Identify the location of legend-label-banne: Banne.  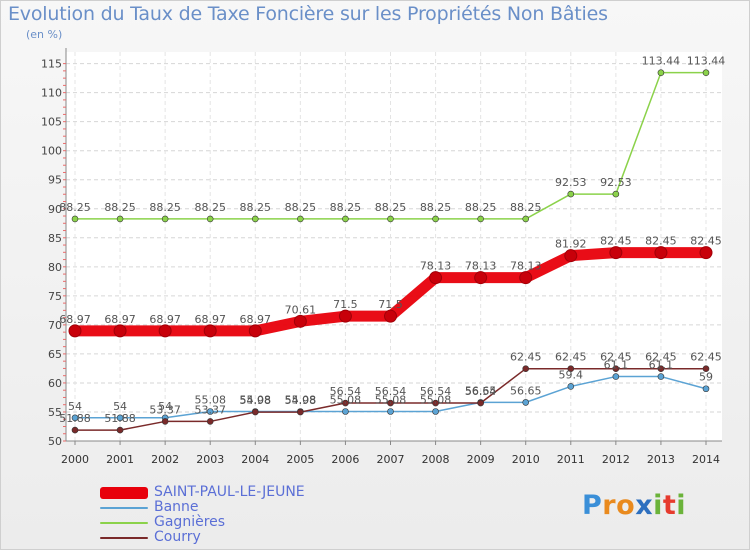
(176, 507).